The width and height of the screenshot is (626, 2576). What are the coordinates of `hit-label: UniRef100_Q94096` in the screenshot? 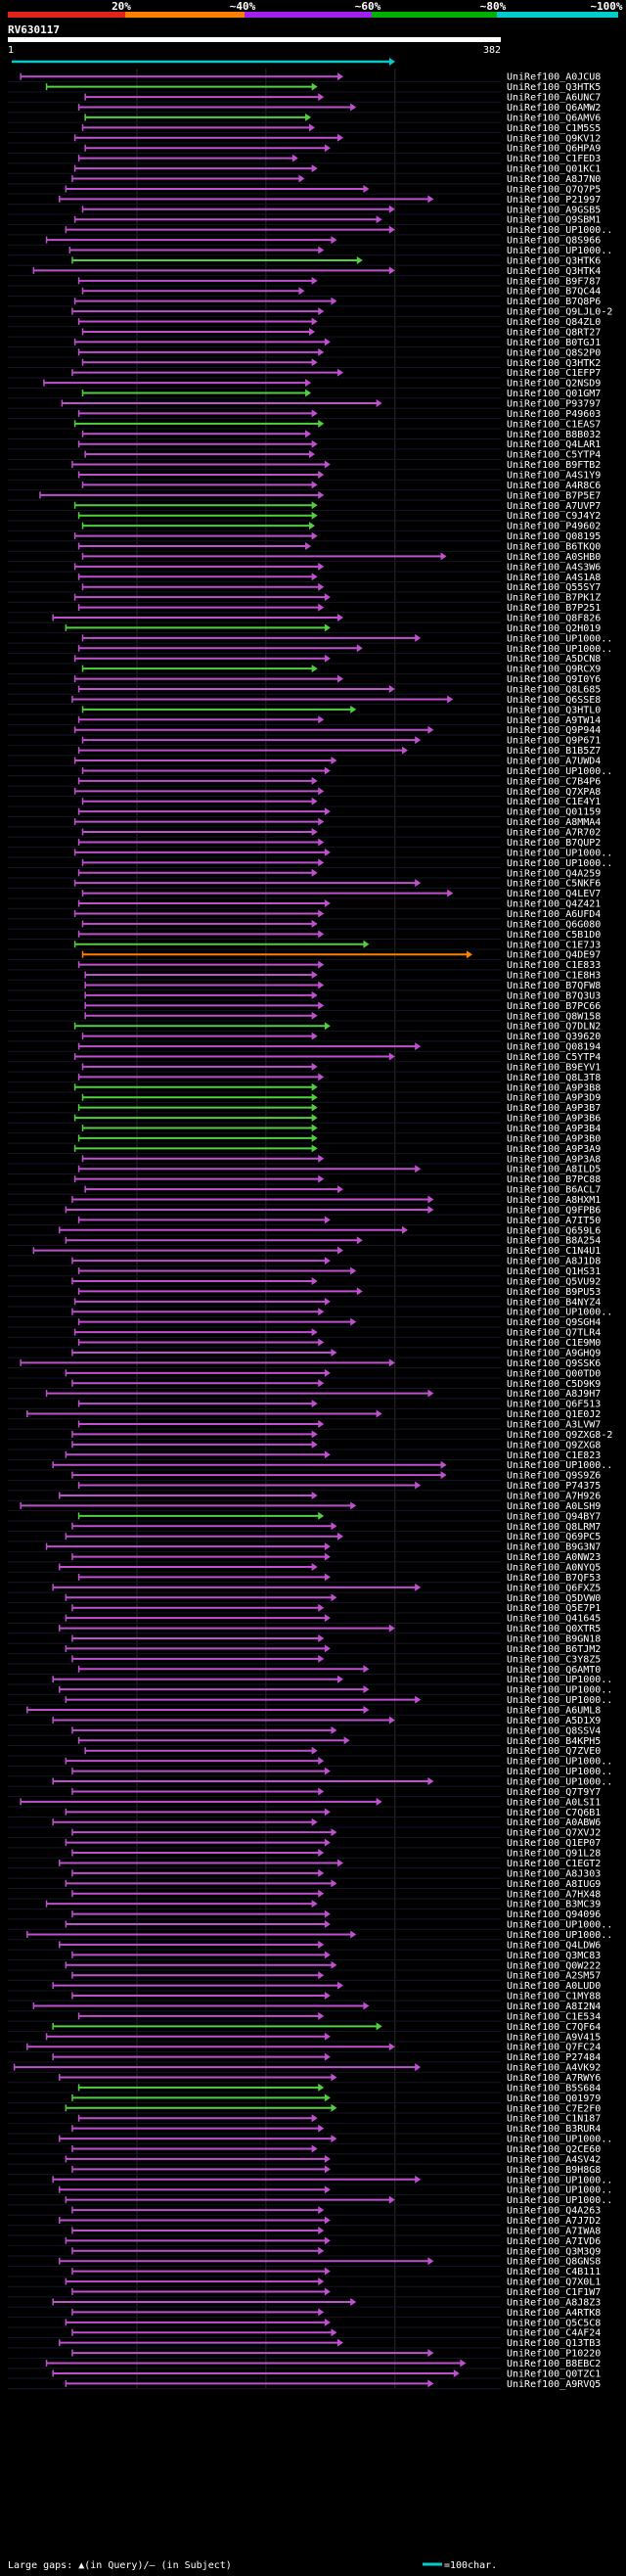 It's located at (554, 1915).